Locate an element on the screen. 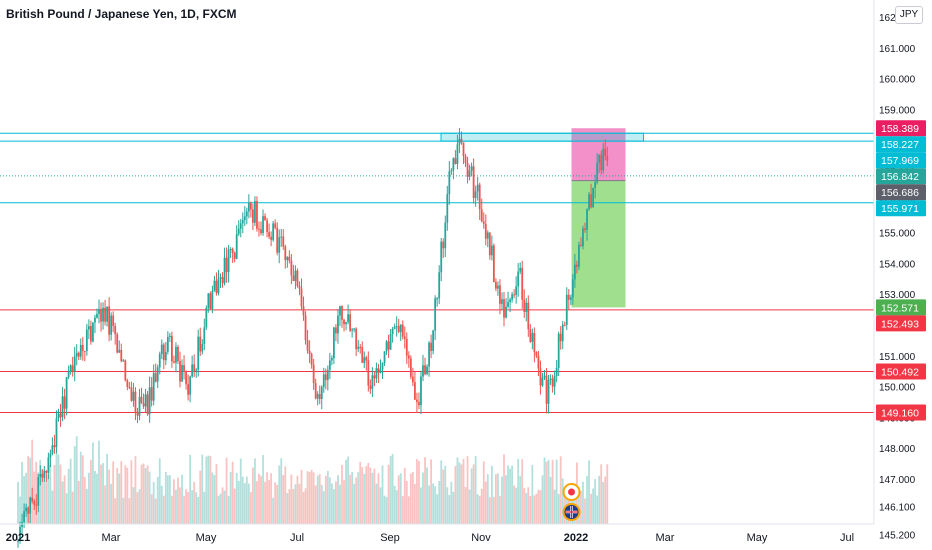  currency-button: JPY is located at coordinates (909, 15).